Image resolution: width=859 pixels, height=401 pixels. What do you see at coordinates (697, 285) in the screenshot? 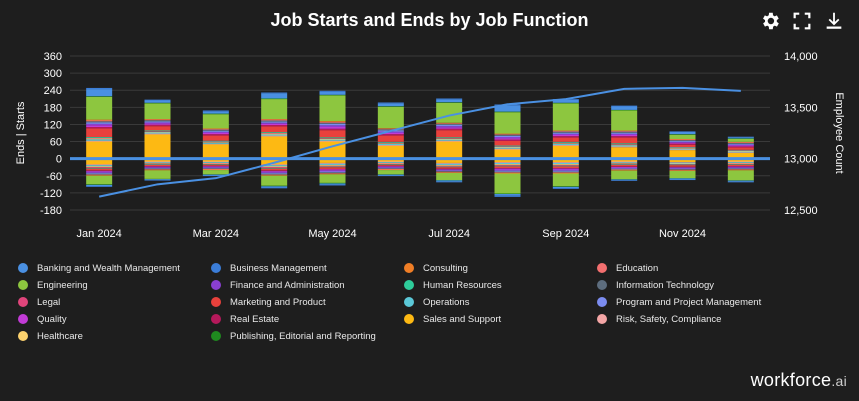
I see `legend-item: Information Technology` at bounding box center [697, 285].